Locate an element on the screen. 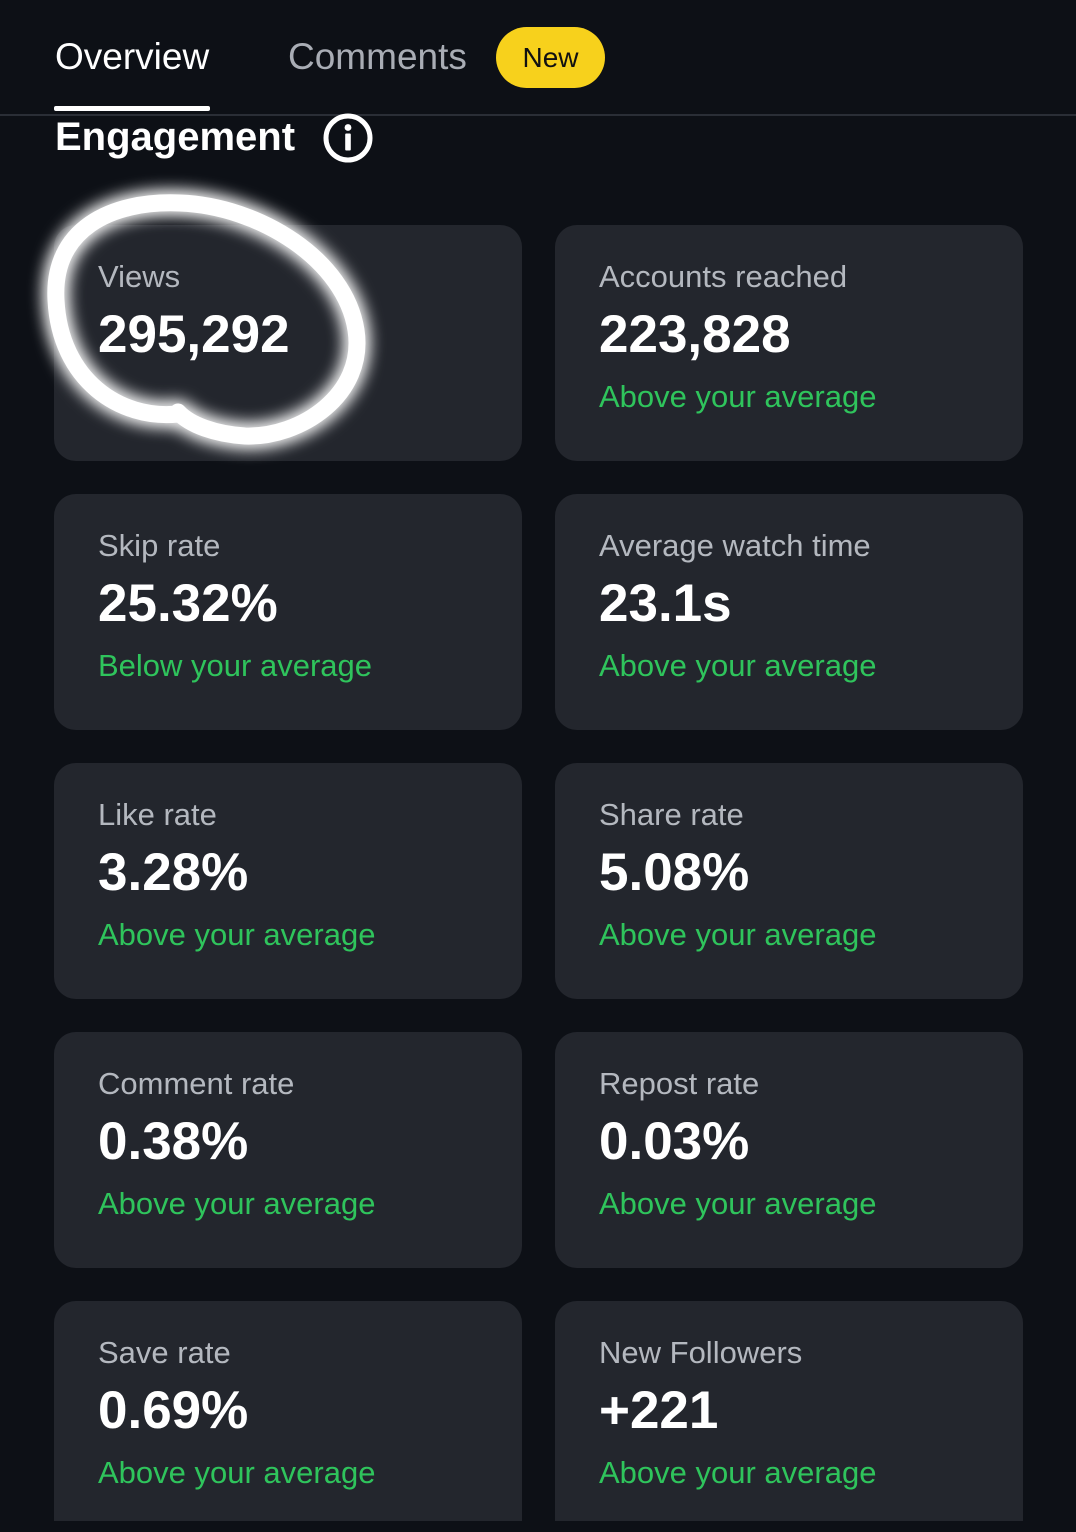  metric-value: 0.69% is located at coordinates (173, 1410).